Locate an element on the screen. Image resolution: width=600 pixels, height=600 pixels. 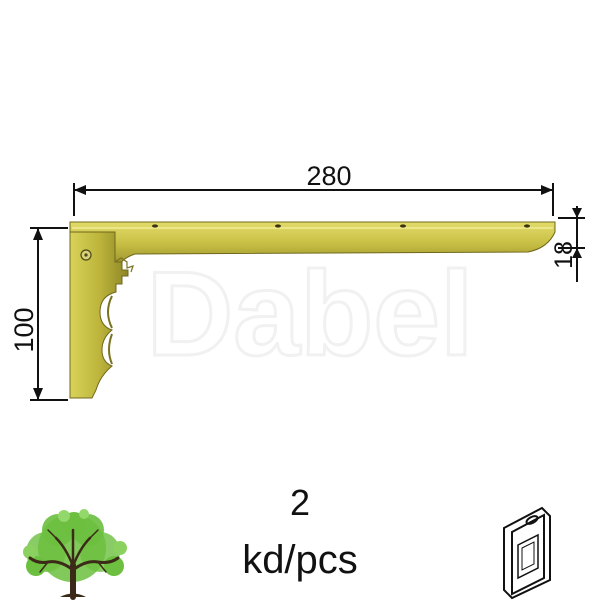
dimension-thickness is located at coordinates (571, 244).